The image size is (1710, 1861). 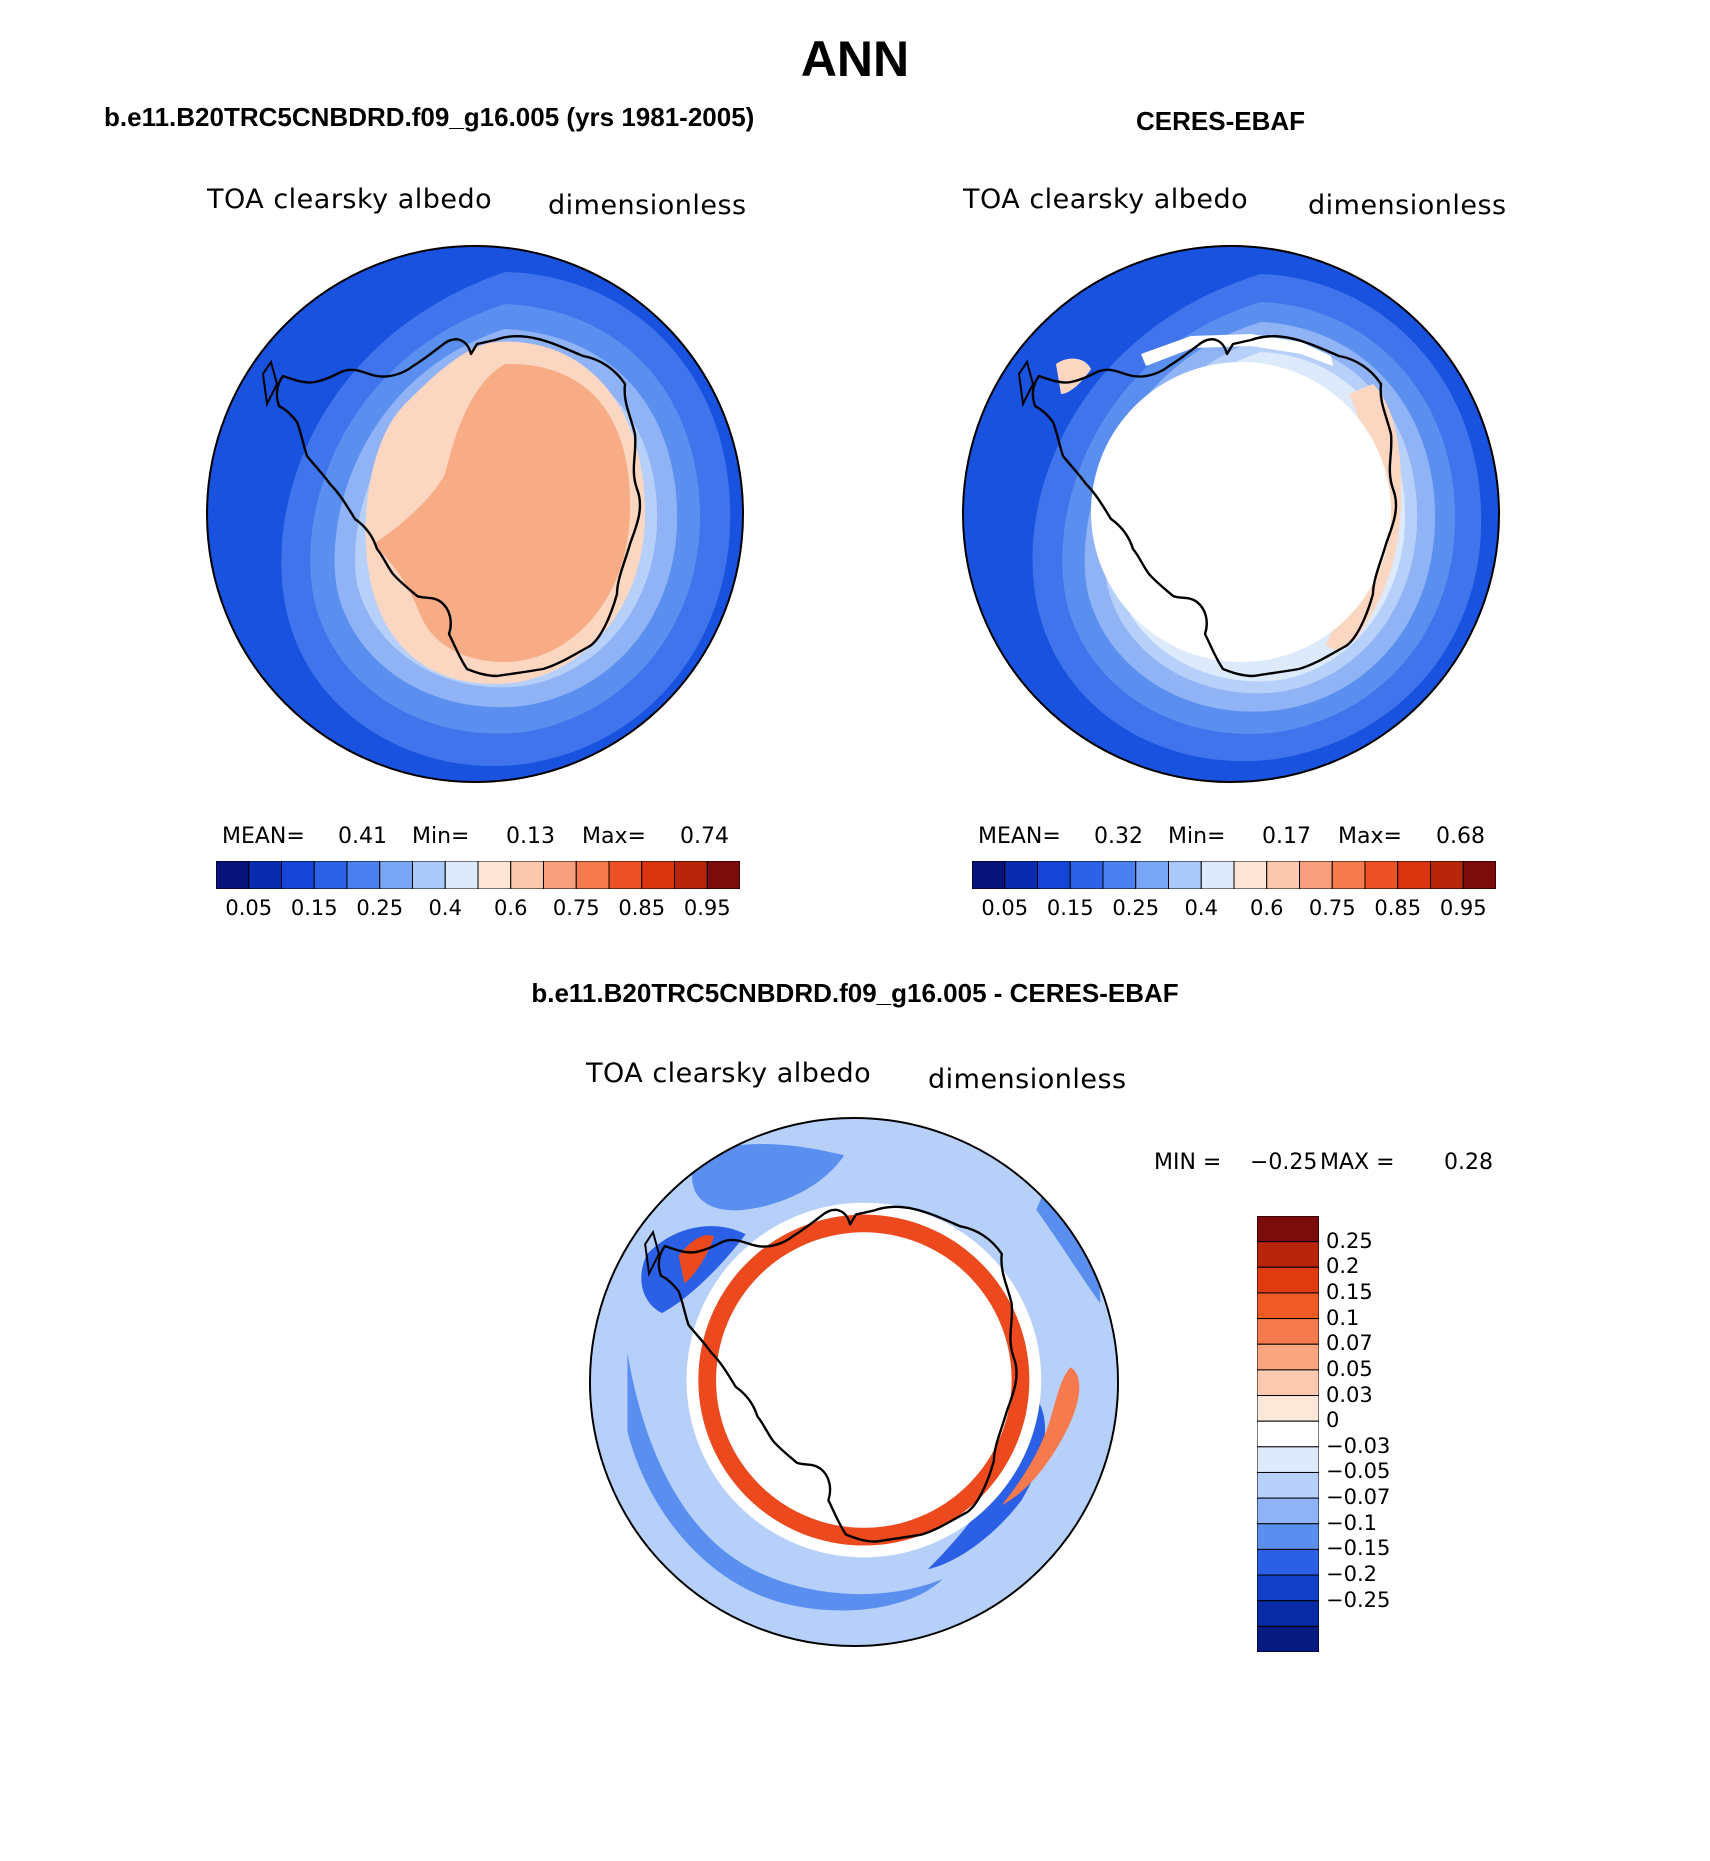 I want to click on colorbar-diff-tick-label: −0.05, so click(x=1358, y=1471).